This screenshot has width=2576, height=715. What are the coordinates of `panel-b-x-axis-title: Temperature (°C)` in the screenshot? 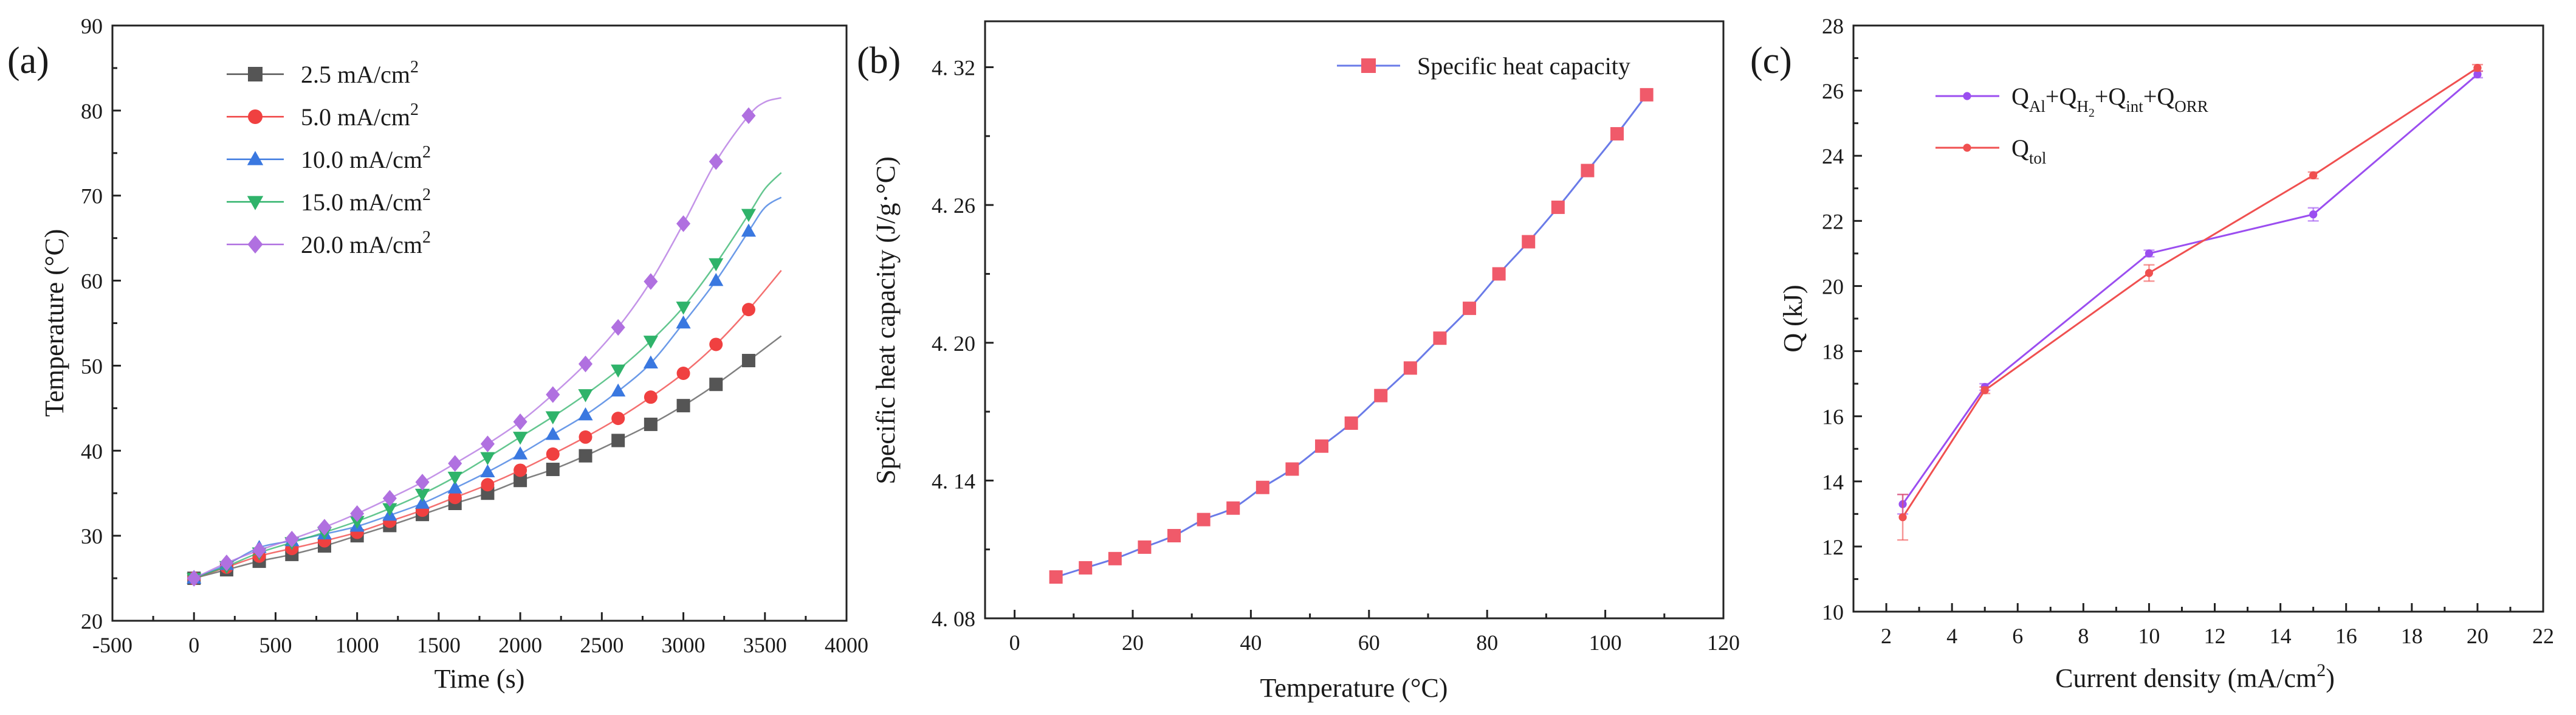 It's located at (1354, 688).